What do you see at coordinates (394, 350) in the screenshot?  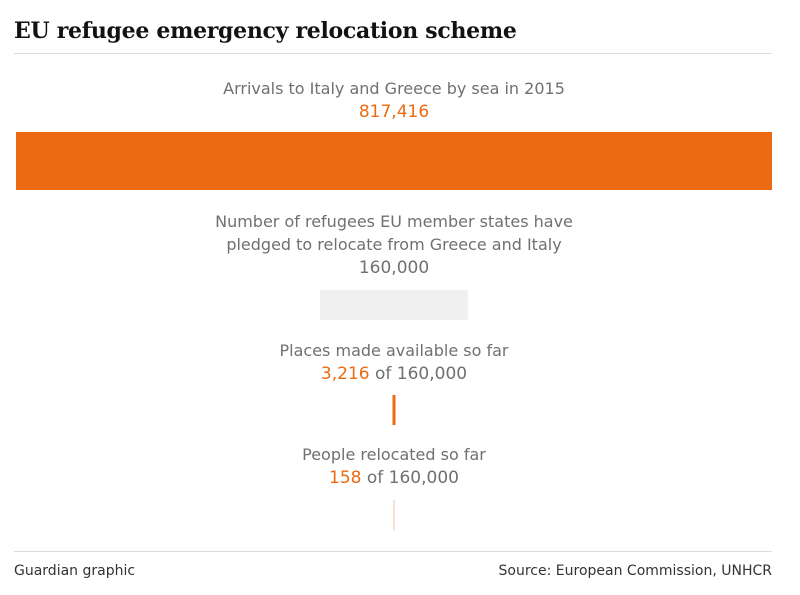 I see `category-label: Places made available so far` at bounding box center [394, 350].